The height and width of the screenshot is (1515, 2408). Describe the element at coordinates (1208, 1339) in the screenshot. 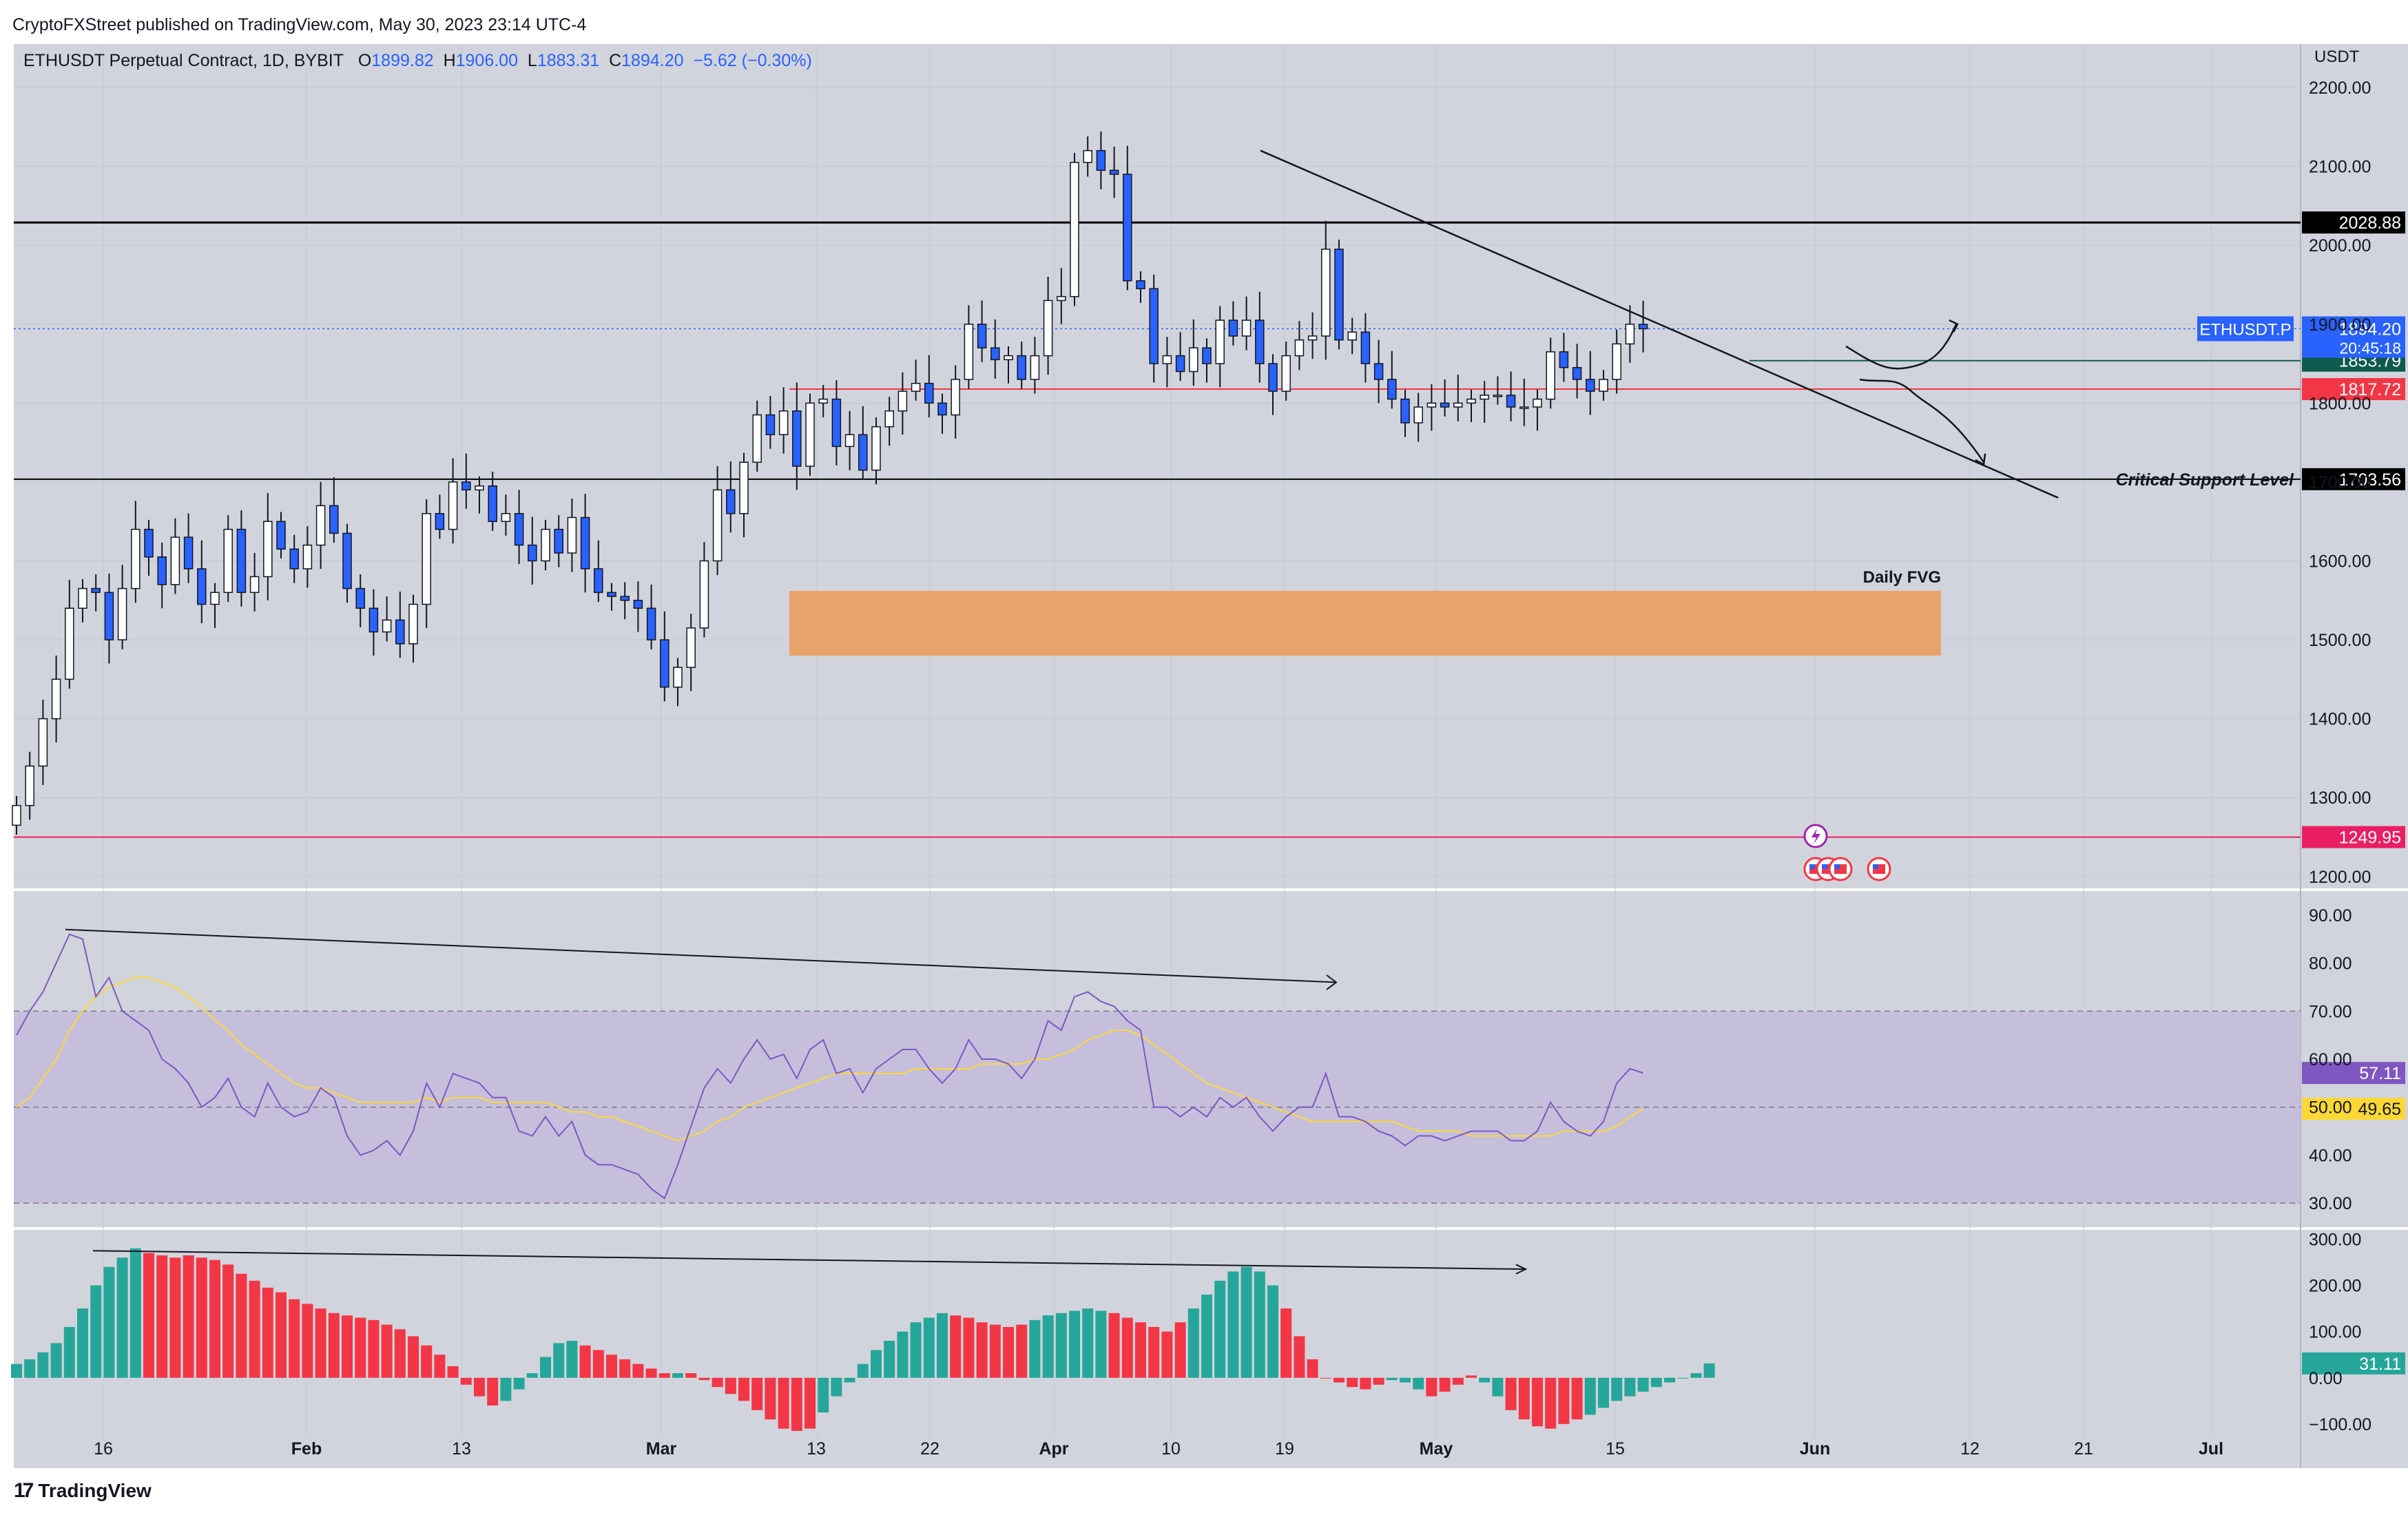

I see `histogram-indicator: 31.11` at that location.